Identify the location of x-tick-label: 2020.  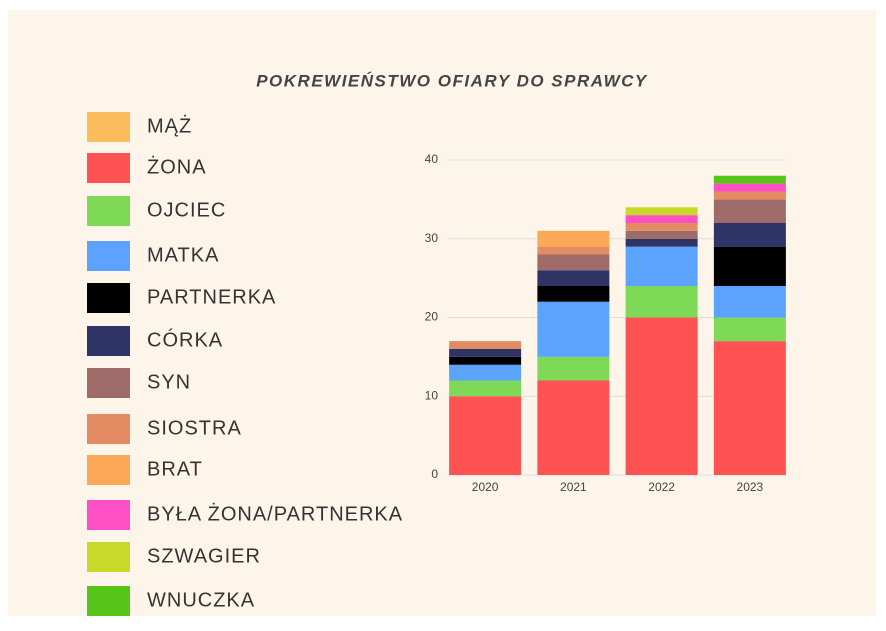
(485, 487).